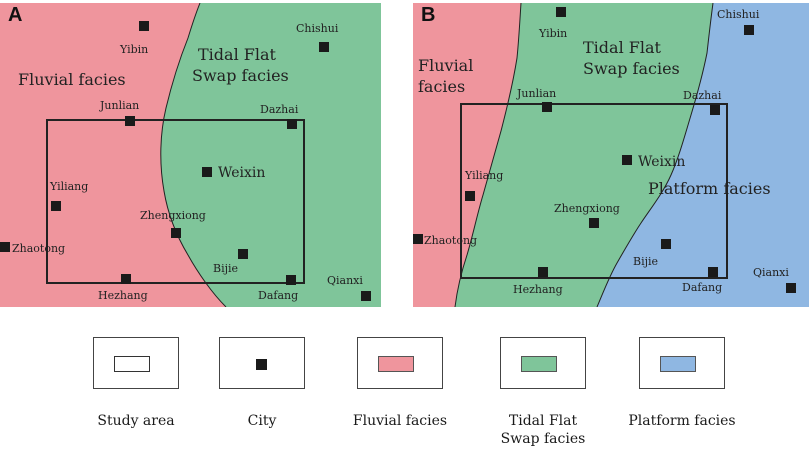  What do you see at coordinates (543, 392) in the screenshot?
I see `legend-tidal: Tidal Flat Swap facies` at bounding box center [543, 392].